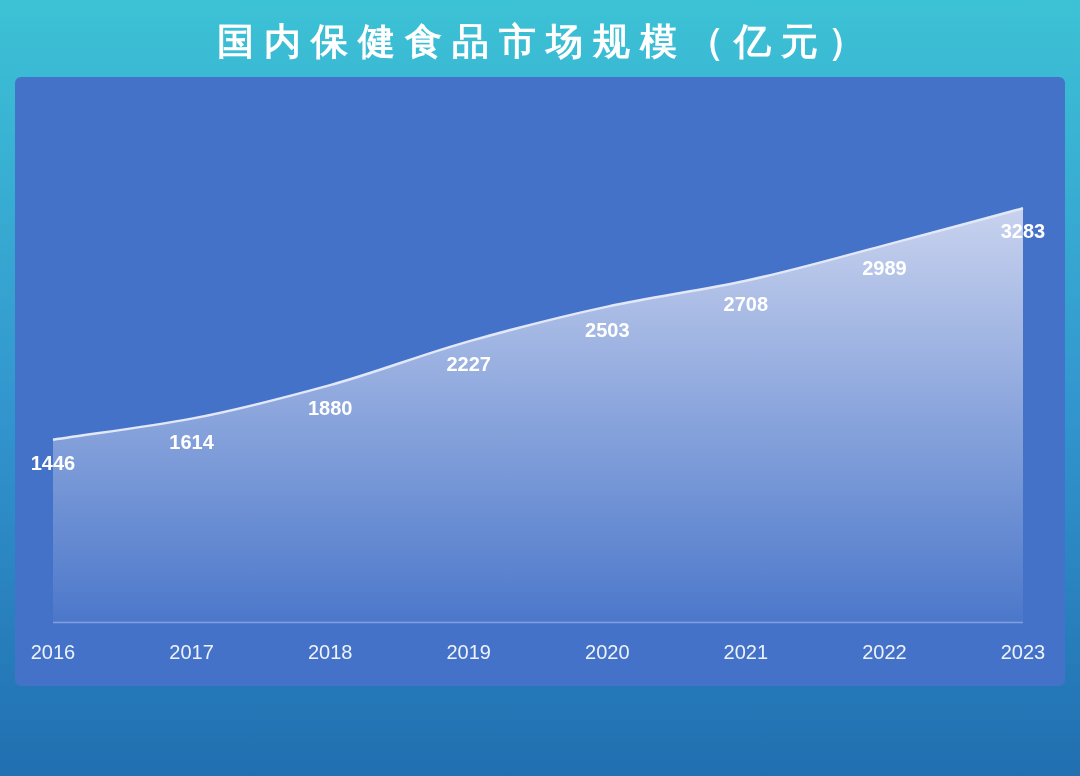 This screenshot has height=776, width=1080. Describe the element at coordinates (746, 303) in the screenshot. I see `data-label: 2708` at that location.